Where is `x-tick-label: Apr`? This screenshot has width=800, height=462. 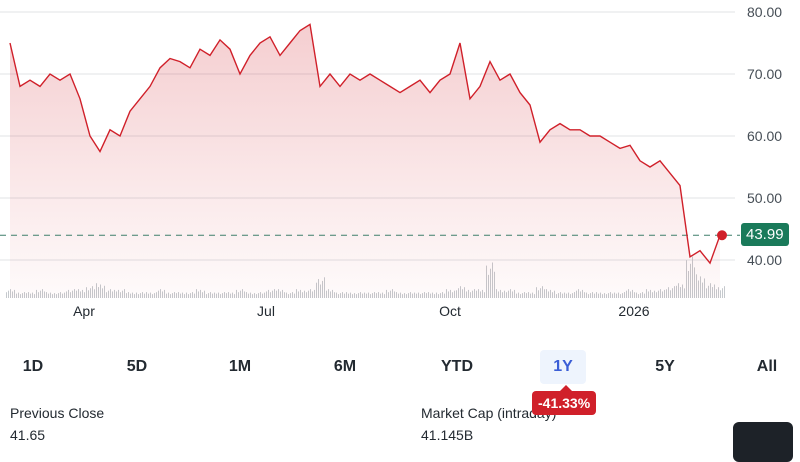
x-tick-label: Apr is located at coordinates (84, 311).